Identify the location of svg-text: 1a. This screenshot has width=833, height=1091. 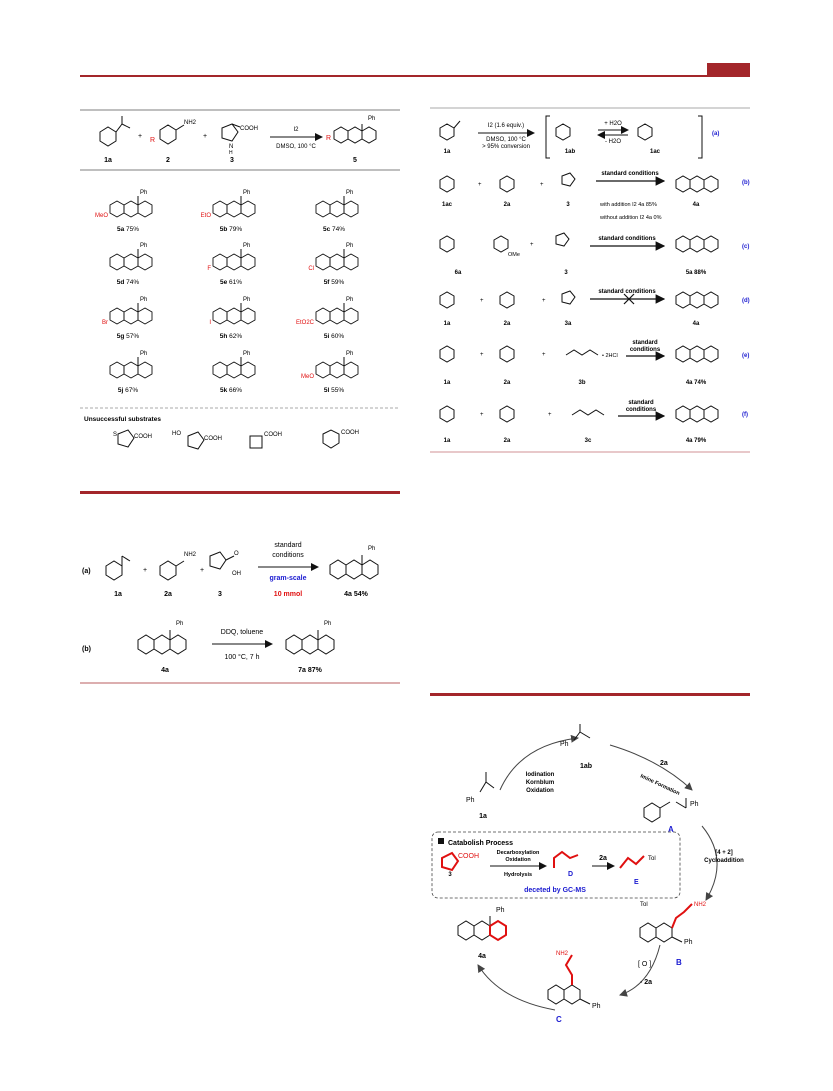
(447, 152).